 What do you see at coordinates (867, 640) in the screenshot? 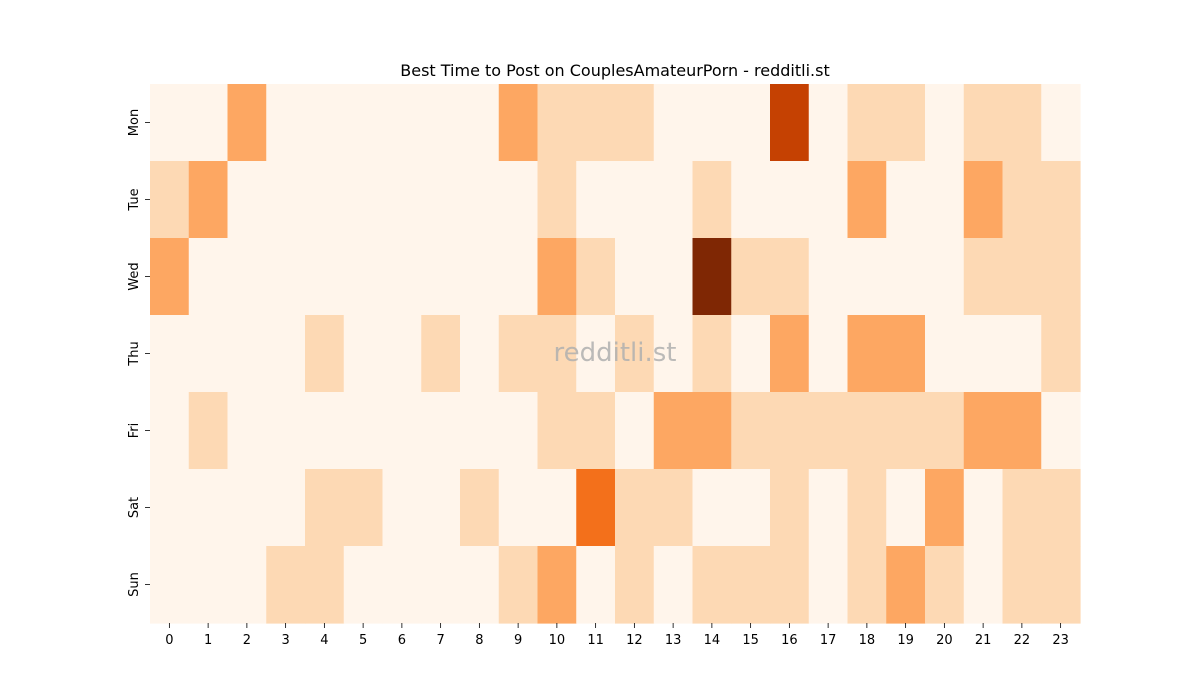
I see `x-tick-label: 18` at bounding box center [867, 640].